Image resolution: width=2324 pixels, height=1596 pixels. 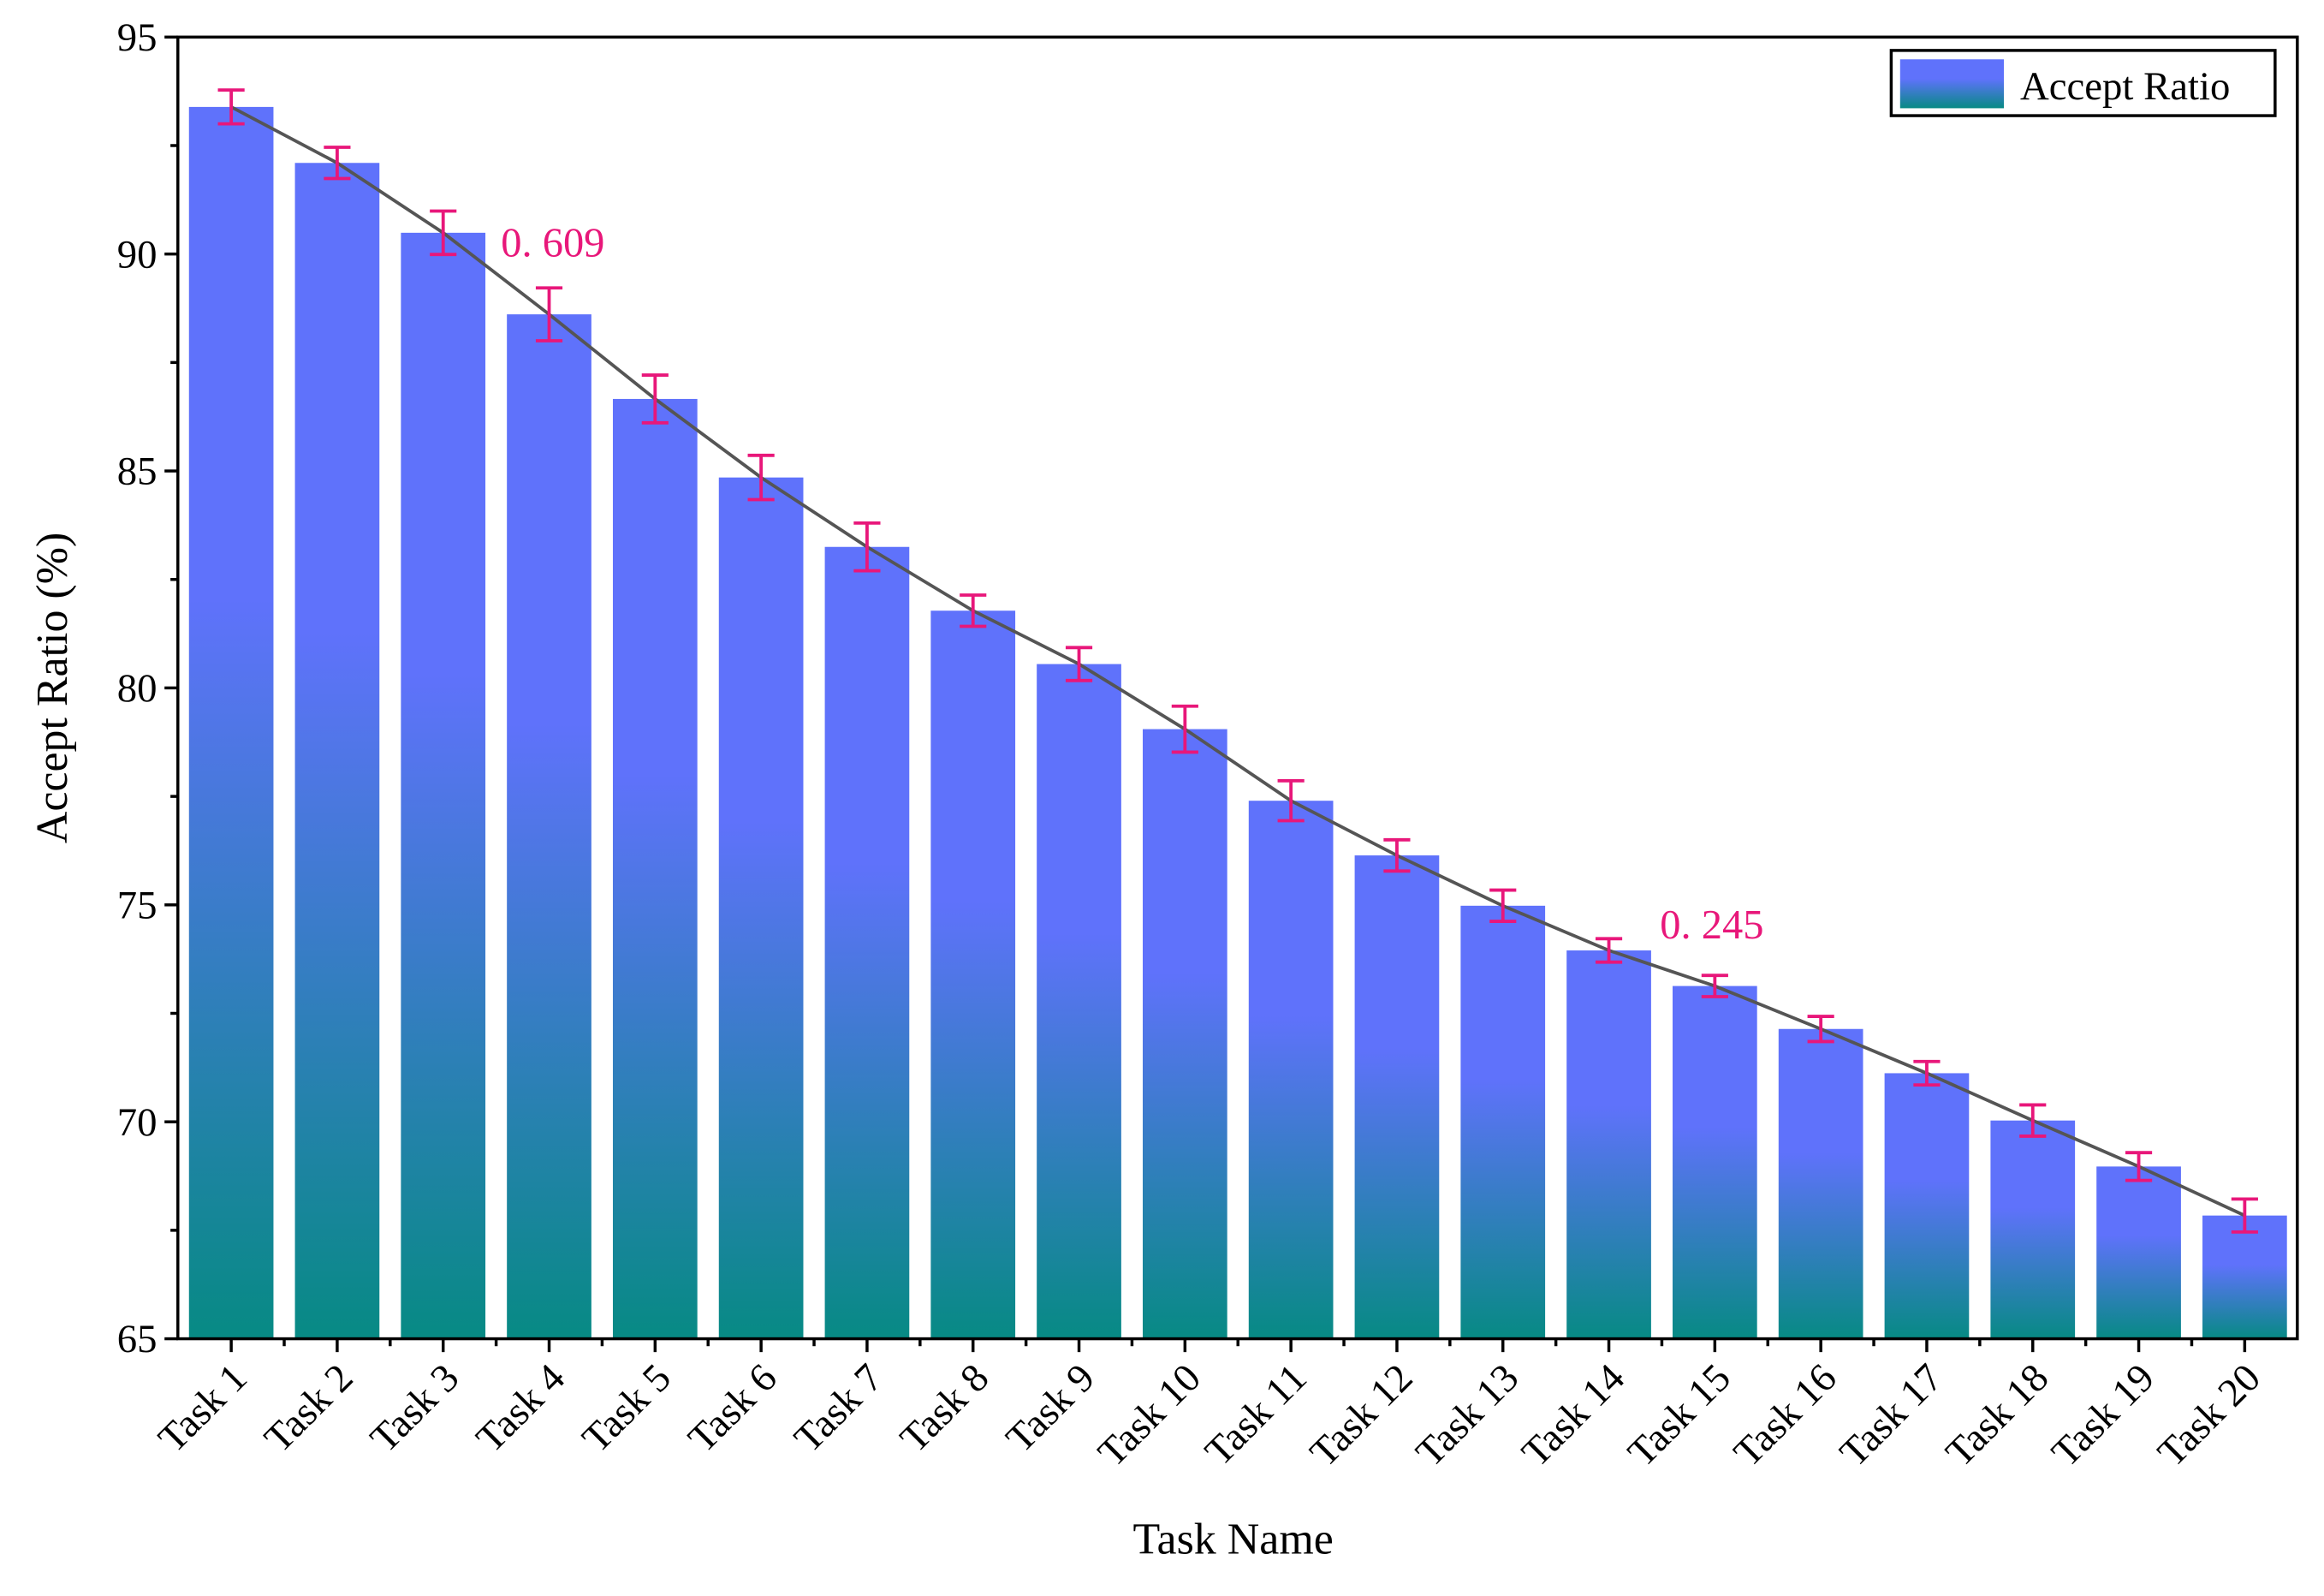 I want to click on y-tick-label: 95, so click(x=137, y=37).